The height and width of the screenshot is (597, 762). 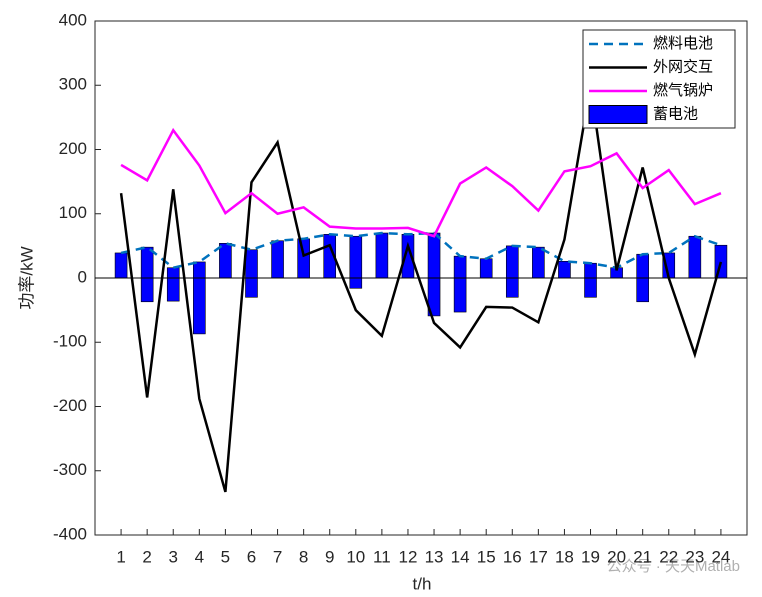 What do you see at coordinates (642, 556) in the screenshot?
I see `x-tick-label: 21` at bounding box center [642, 556].